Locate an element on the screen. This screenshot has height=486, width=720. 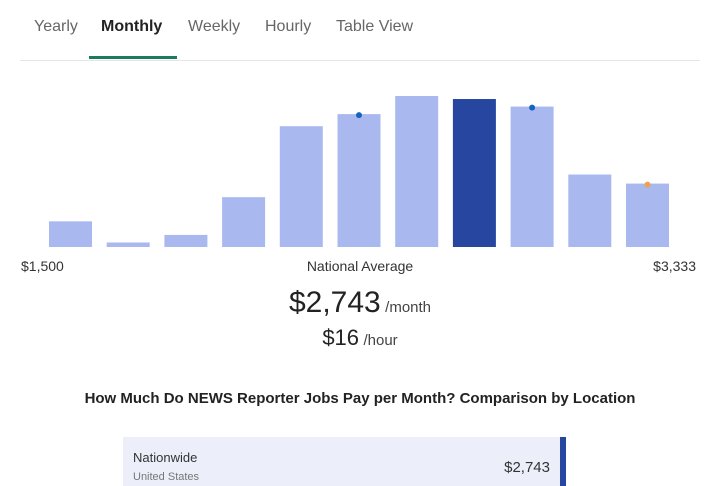
tab-hourly: Hourly is located at coordinates (288, 26).